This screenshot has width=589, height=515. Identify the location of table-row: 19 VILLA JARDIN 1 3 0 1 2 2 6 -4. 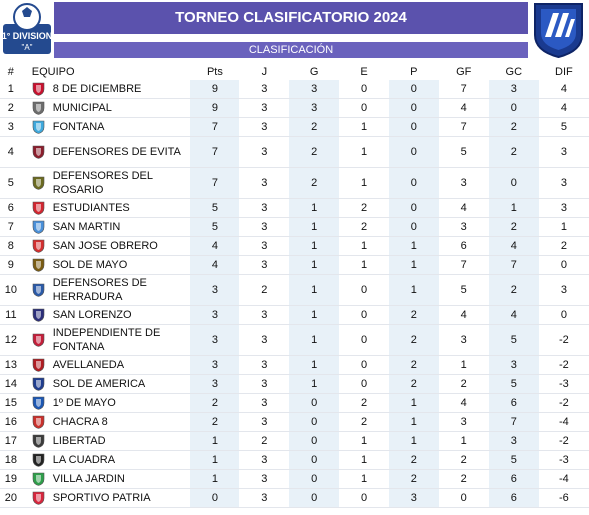
(294, 479).